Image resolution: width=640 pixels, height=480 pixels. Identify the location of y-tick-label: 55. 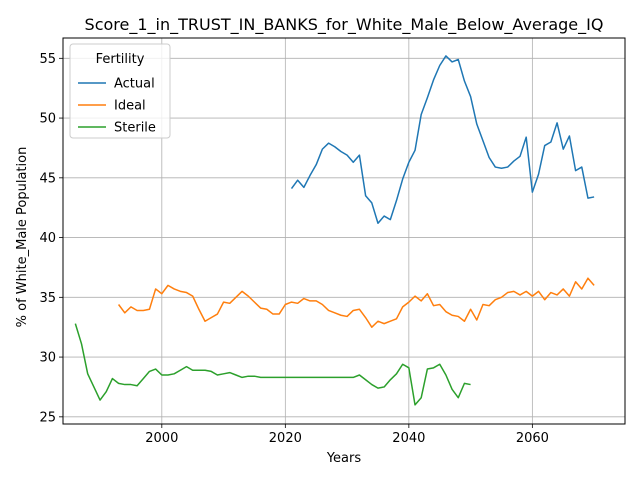
(47, 59).